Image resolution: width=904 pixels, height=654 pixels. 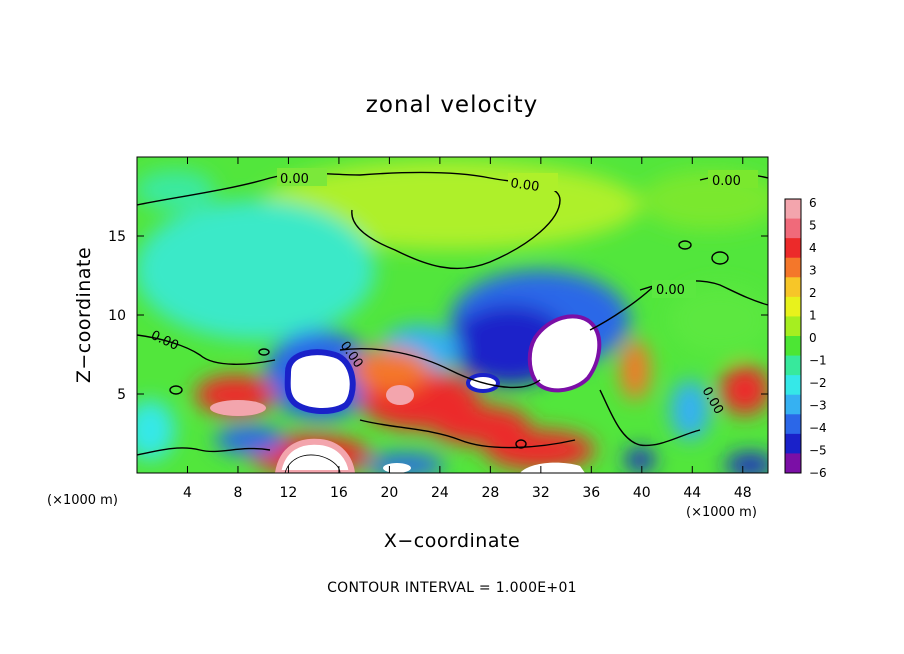 I want to click on x-tick-label: 24, so click(x=440, y=493).